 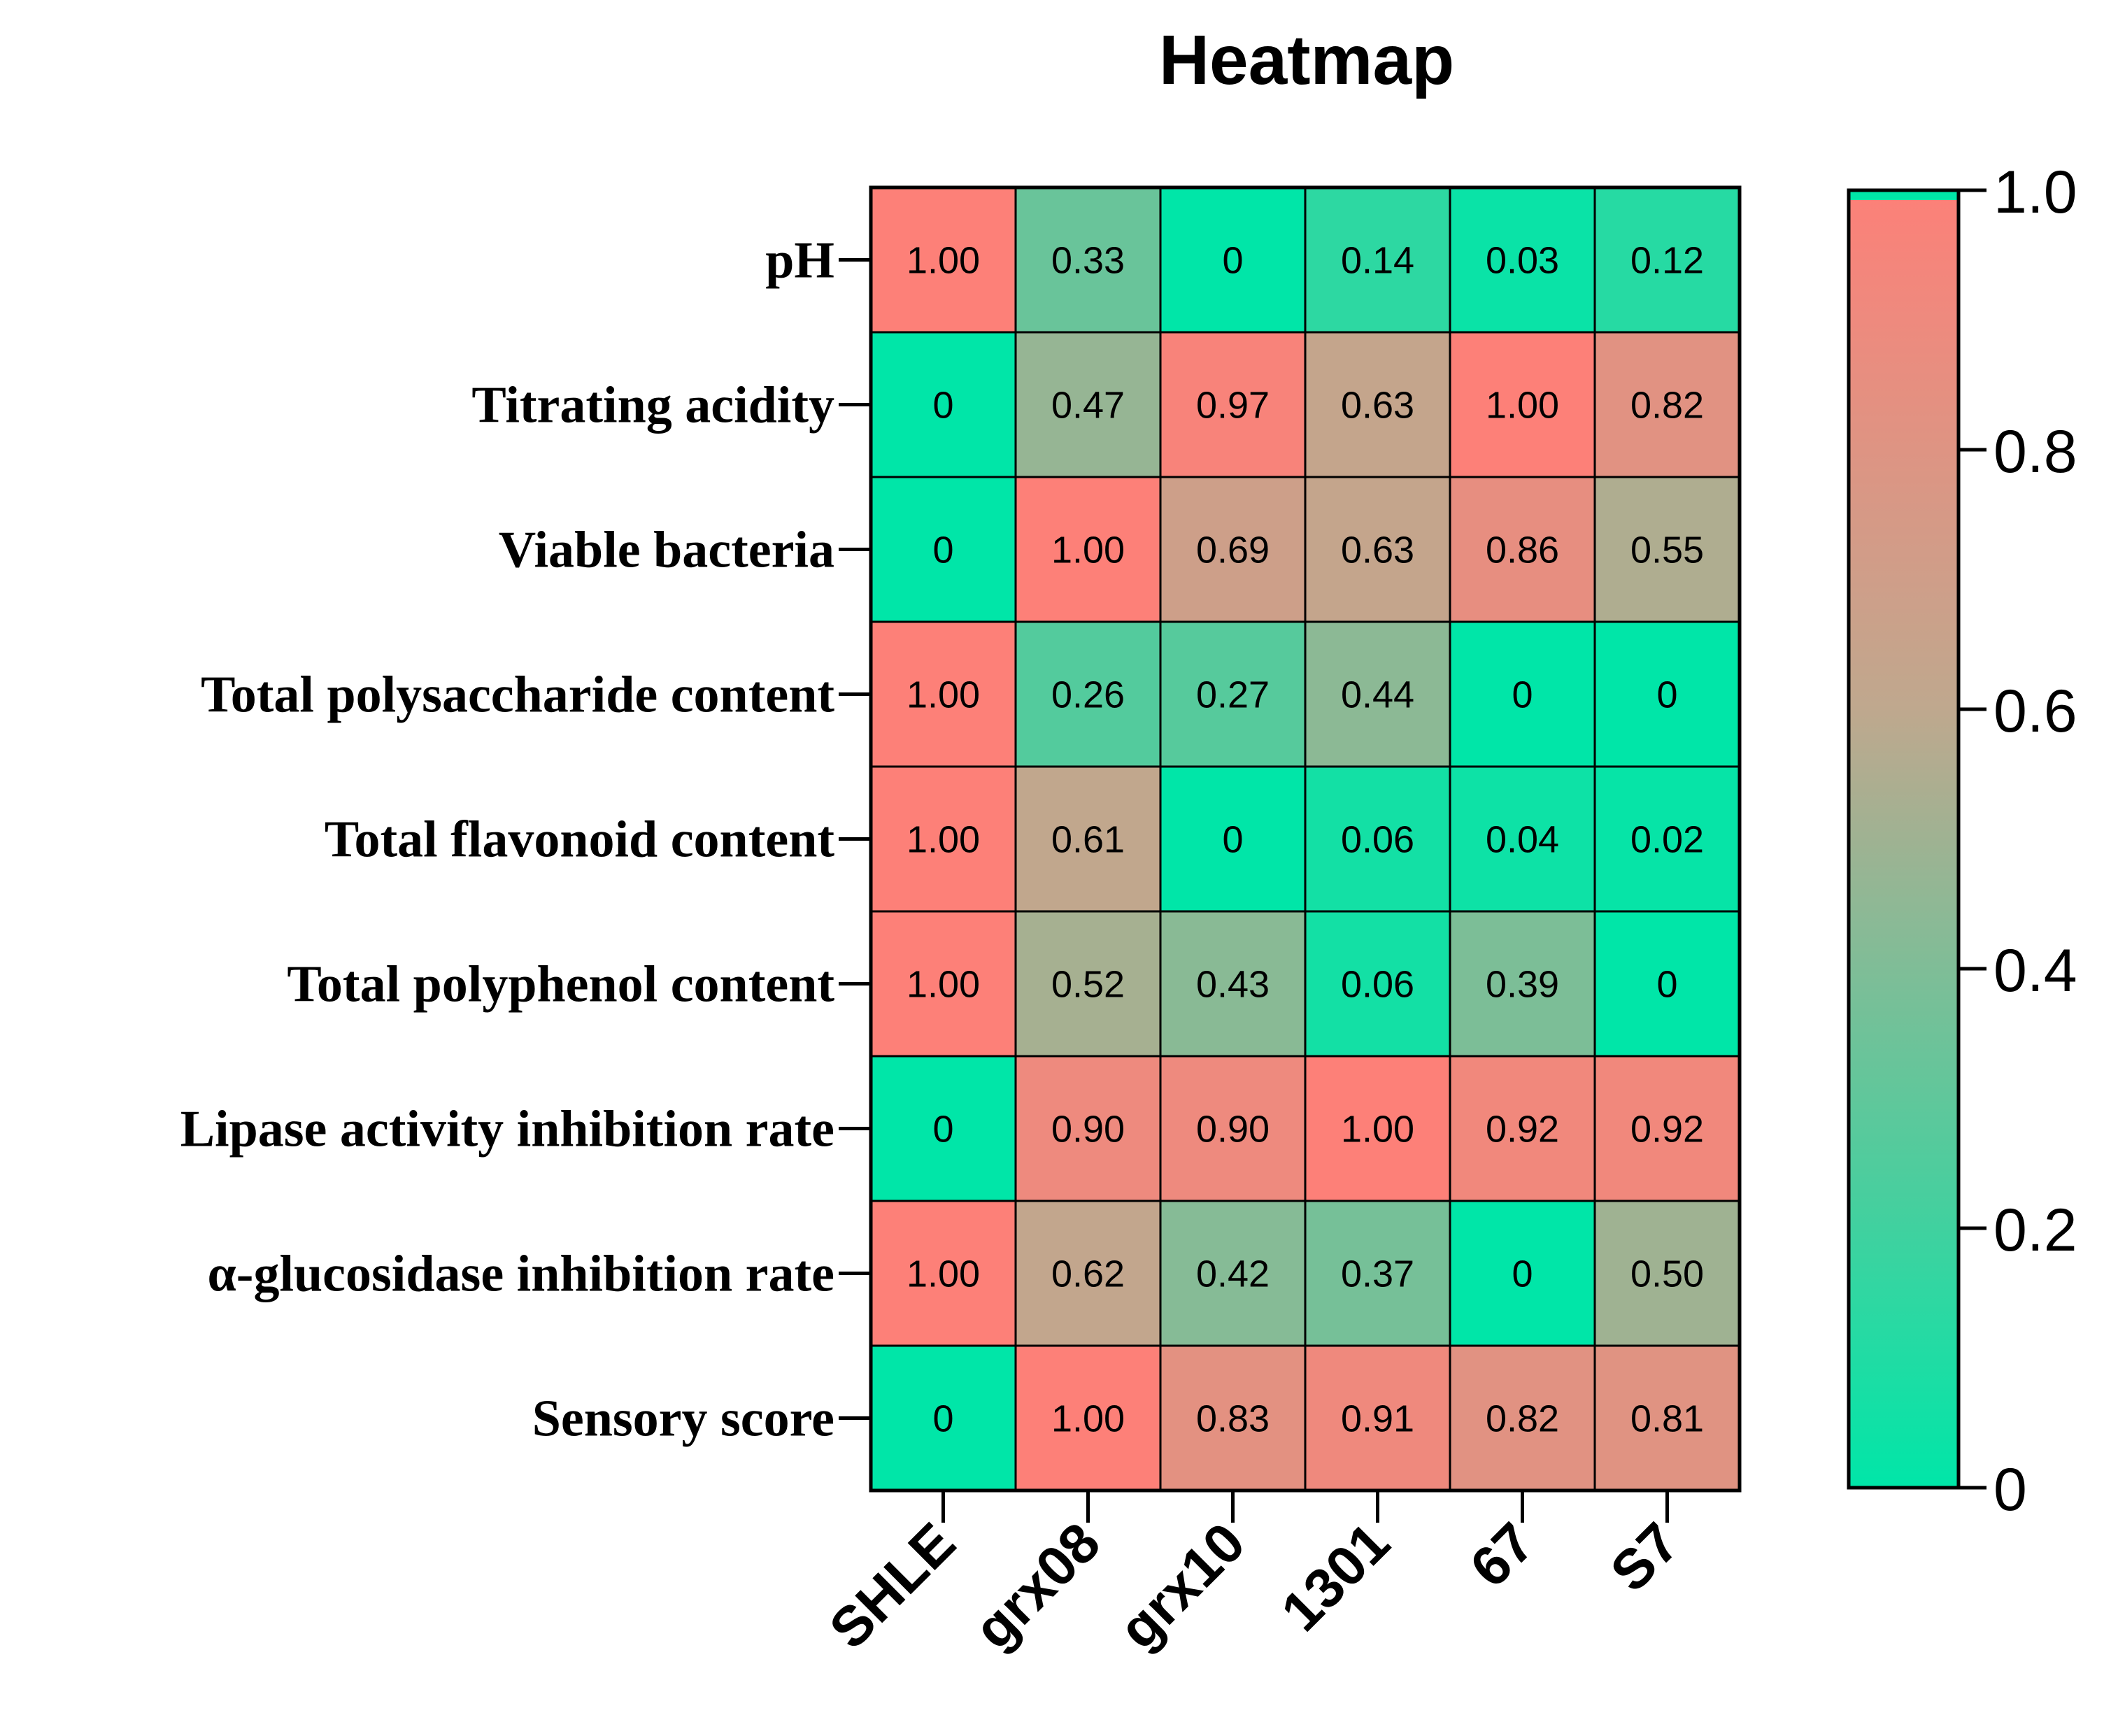 What do you see at coordinates (507, 1129) in the screenshot?
I see `row-label: Lipase activity inhibition rate` at bounding box center [507, 1129].